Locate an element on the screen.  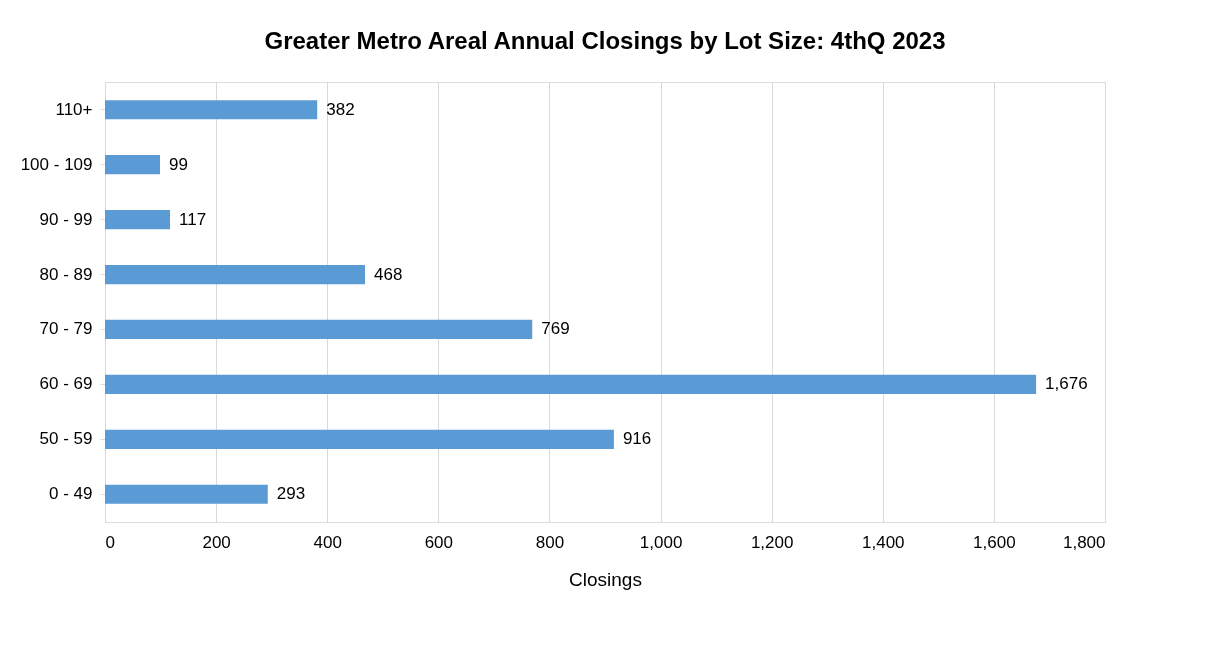
data-label: 293 is located at coordinates (291, 494).